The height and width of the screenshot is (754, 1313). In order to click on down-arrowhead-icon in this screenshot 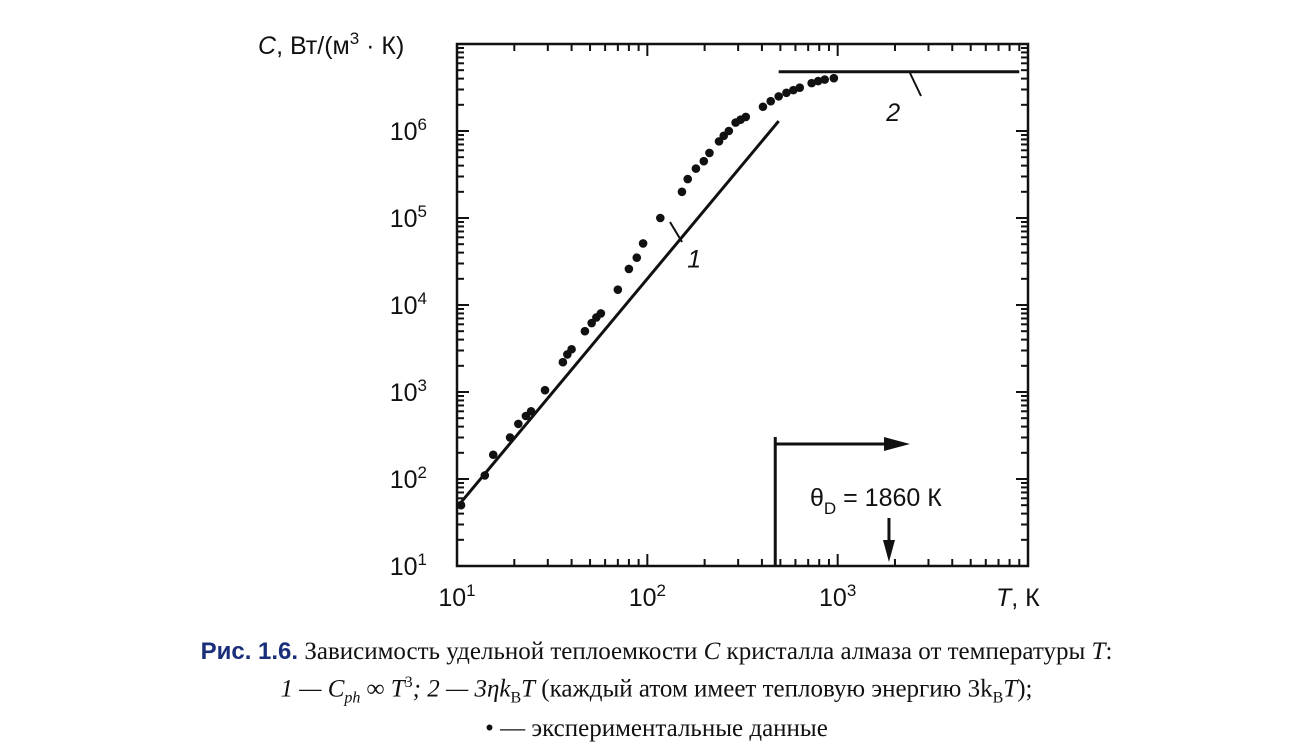, I will do `click(888, 551)`.